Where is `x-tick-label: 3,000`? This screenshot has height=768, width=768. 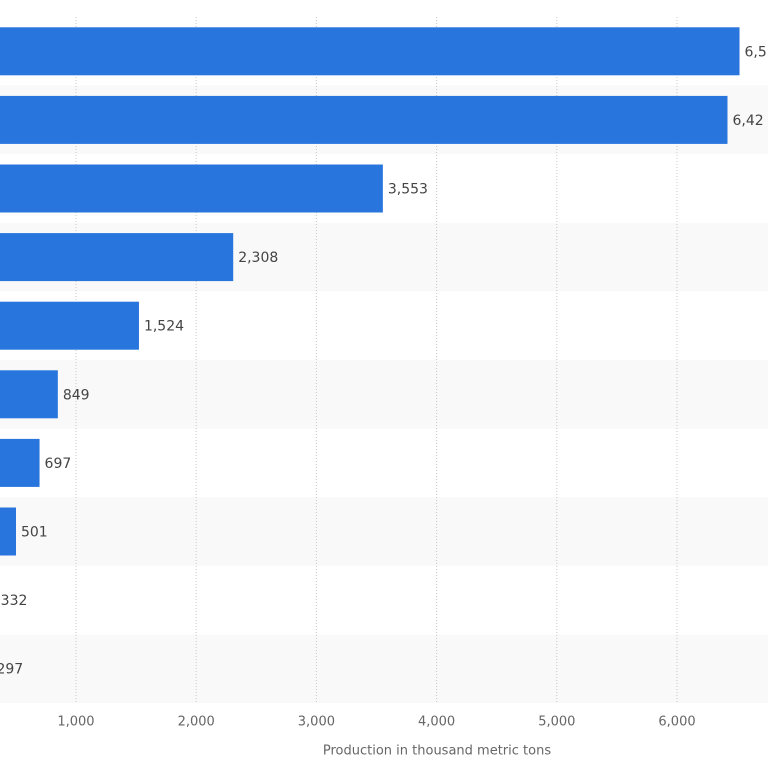
x-tick-label: 3,000 is located at coordinates (316, 722).